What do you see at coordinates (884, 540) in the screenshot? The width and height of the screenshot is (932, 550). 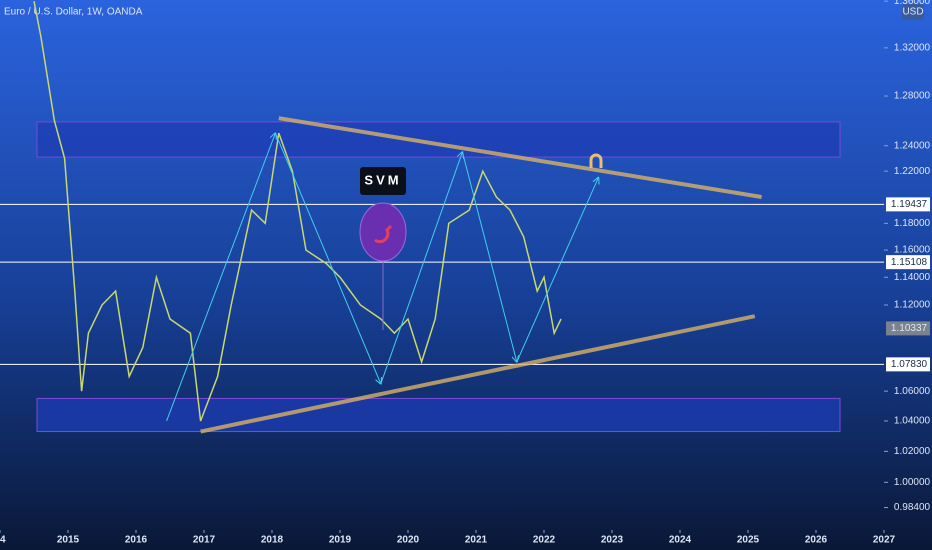 I see `x-tick-label: 2027` at bounding box center [884, 540].